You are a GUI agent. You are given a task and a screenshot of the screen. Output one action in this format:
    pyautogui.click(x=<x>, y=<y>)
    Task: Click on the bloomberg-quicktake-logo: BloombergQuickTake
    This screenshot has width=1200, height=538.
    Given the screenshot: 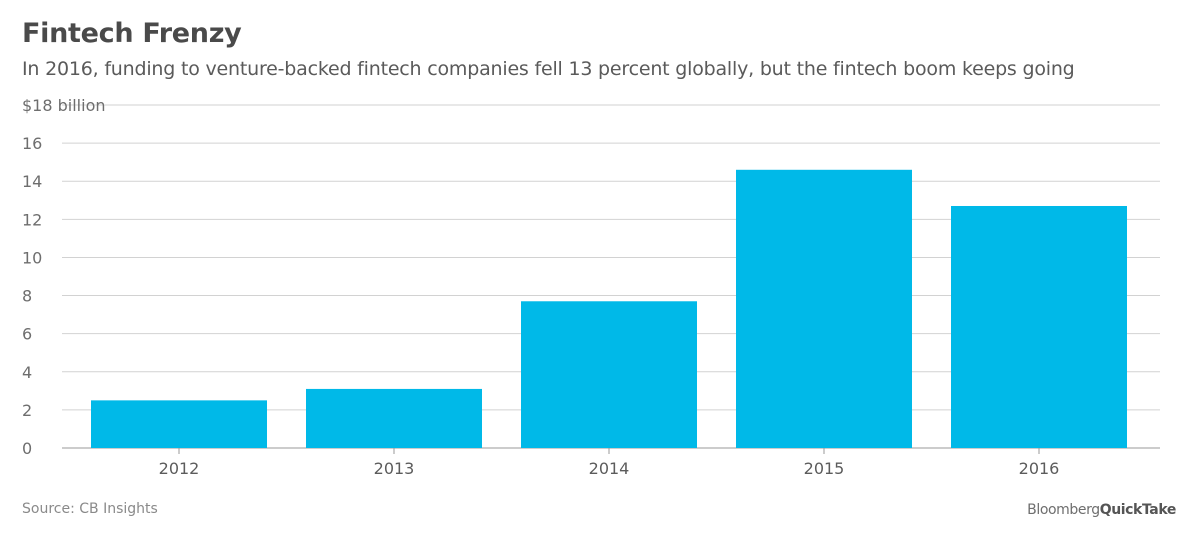 What is the action you would take?
    pyautogui.click(x=1101, y=510)
    